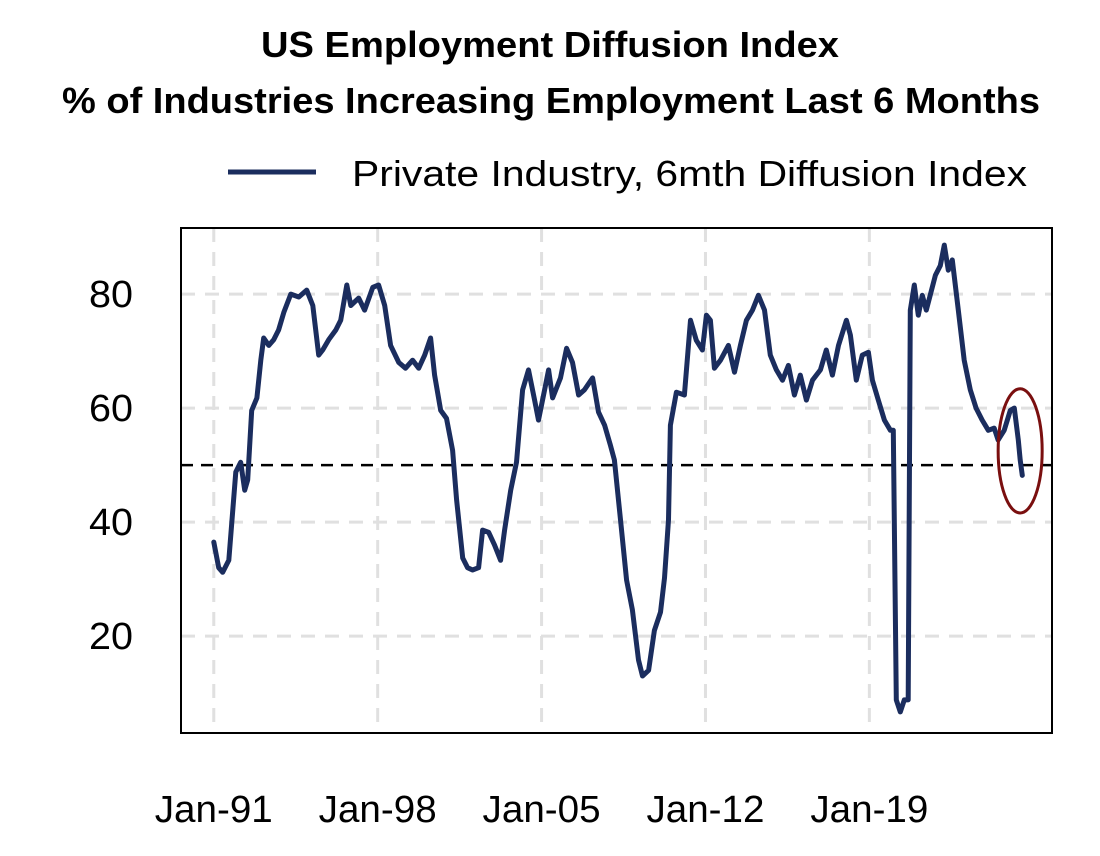  What do you see at coordinates (869, 810) in the screenshot?
I see `x-tick-label: Jan-19` at bounding box center [869, 810].